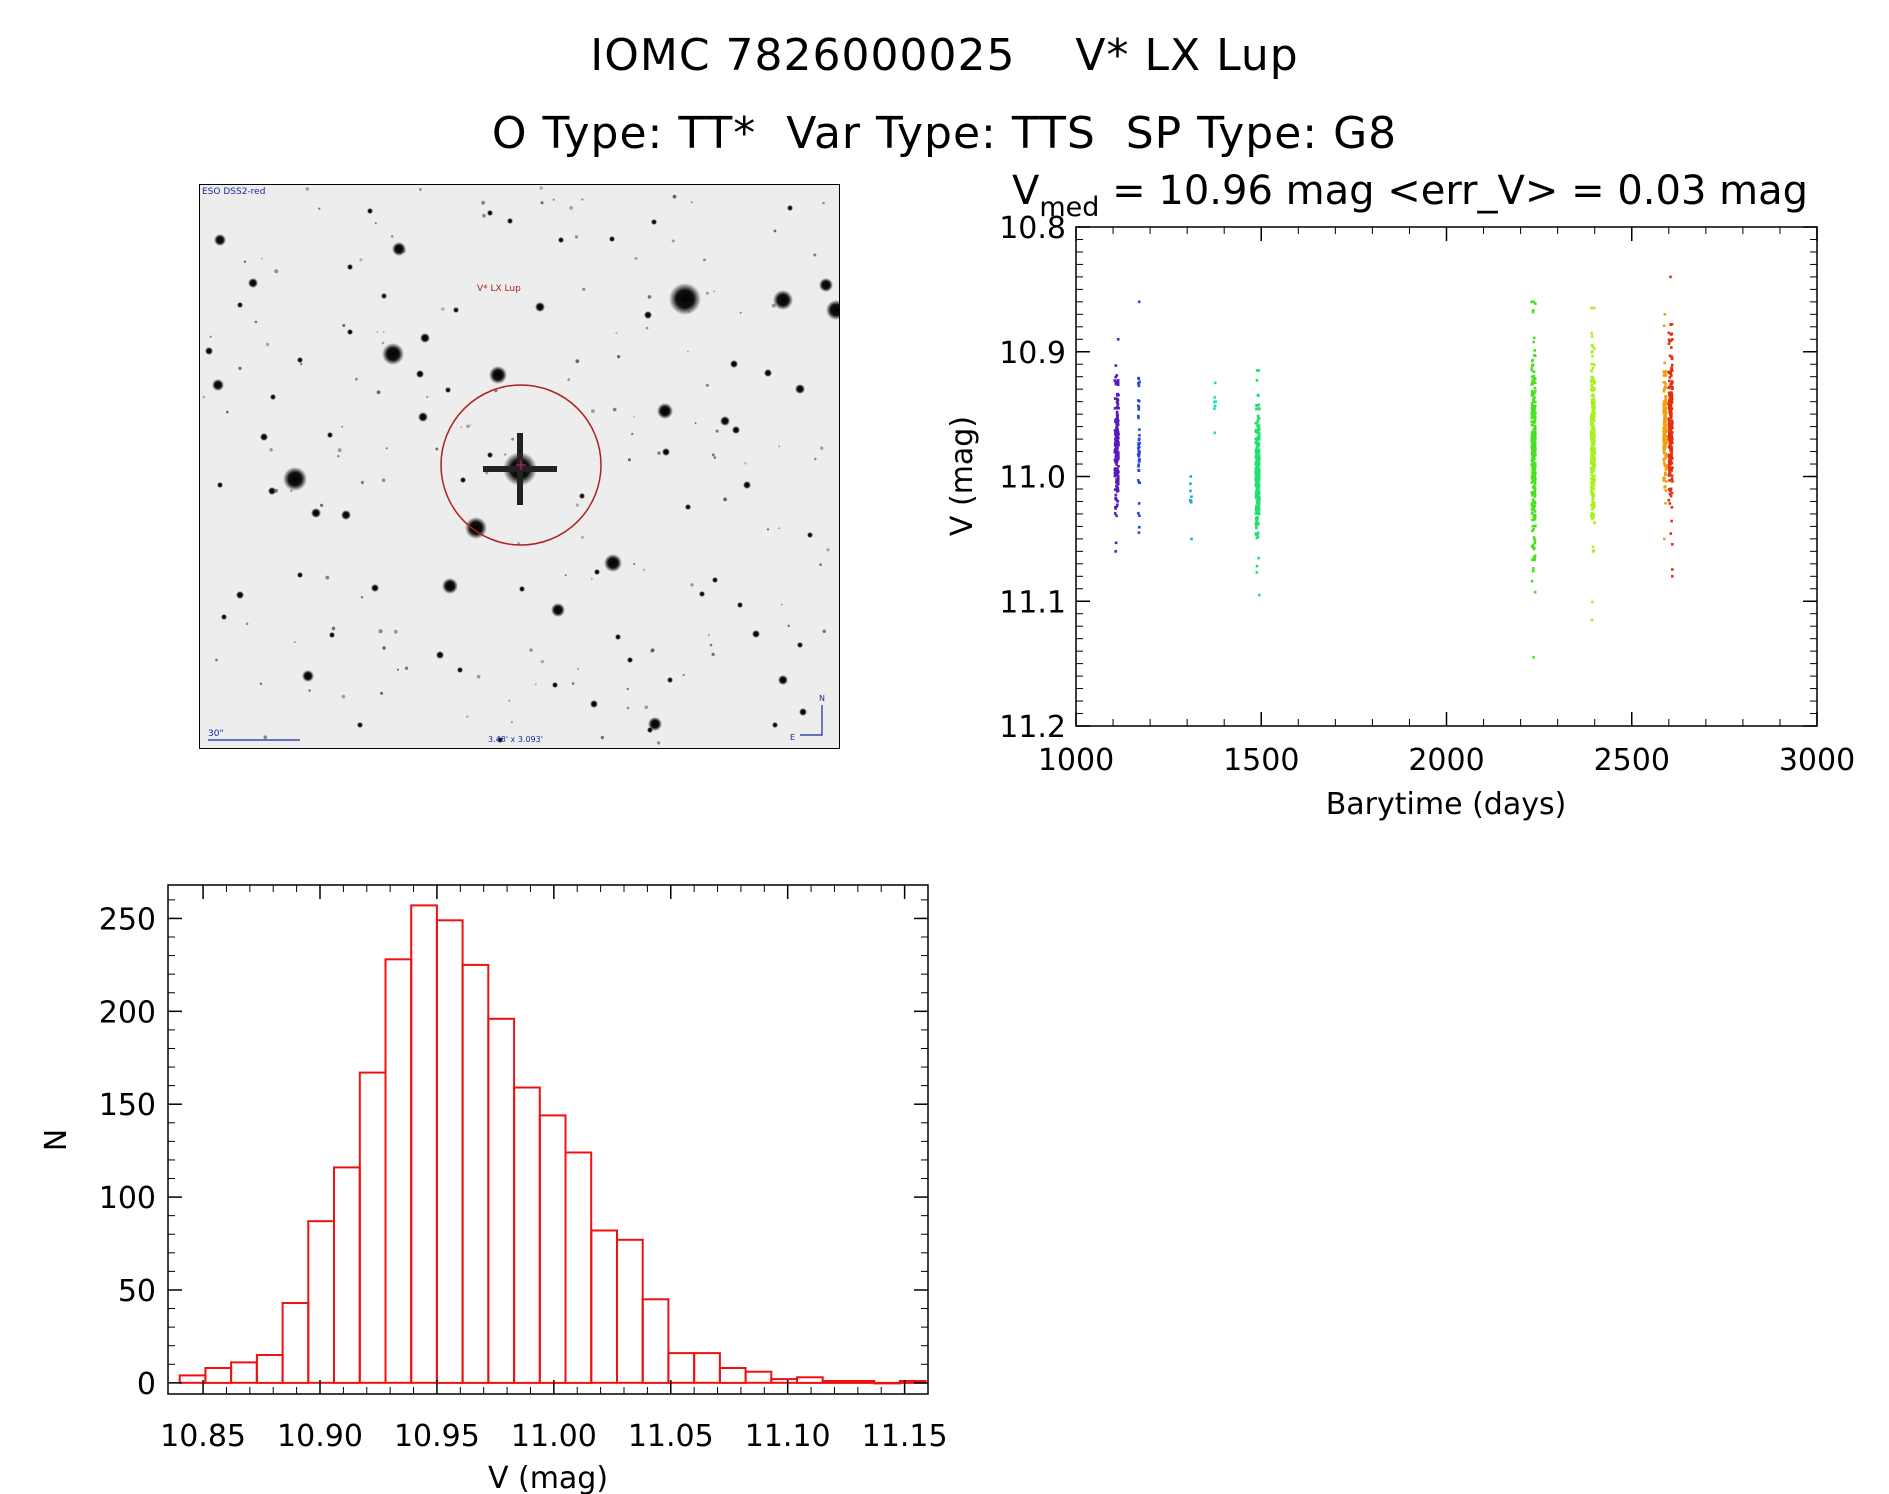  Describe the element at coordinates (548, 1139) in the screenshot. I see `histogram-frame` at that location.